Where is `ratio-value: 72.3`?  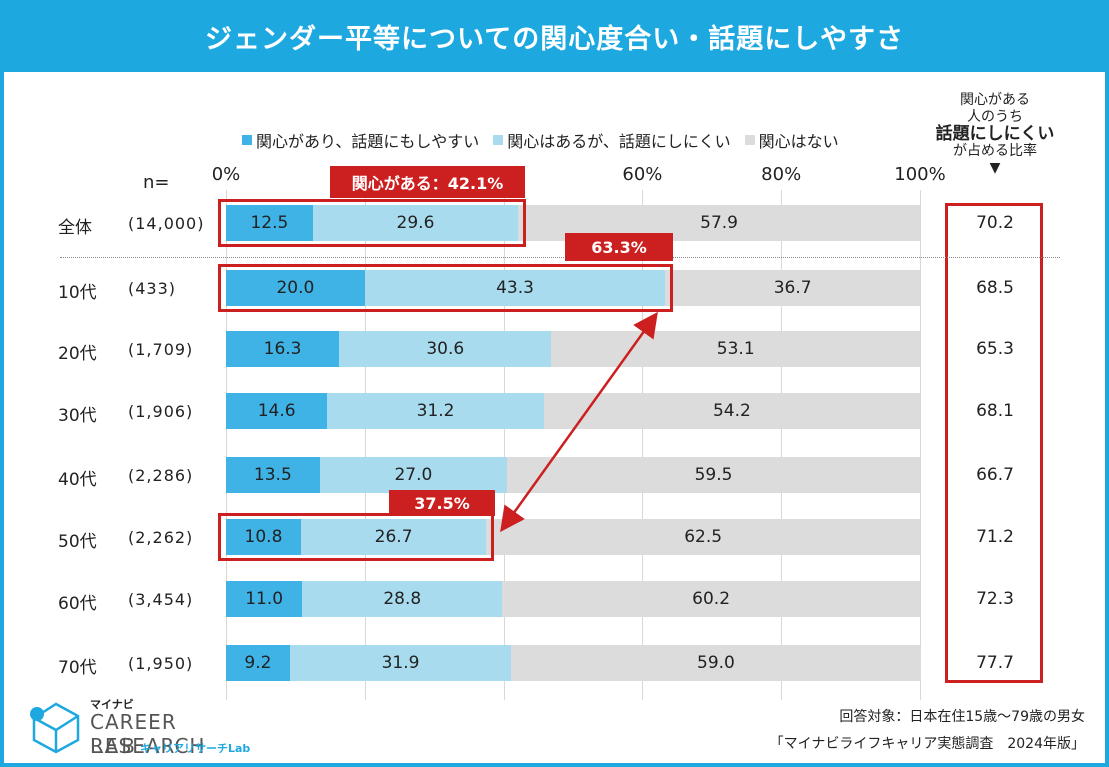
ratio-value: 72.3 is located at coordinates (995, 599).